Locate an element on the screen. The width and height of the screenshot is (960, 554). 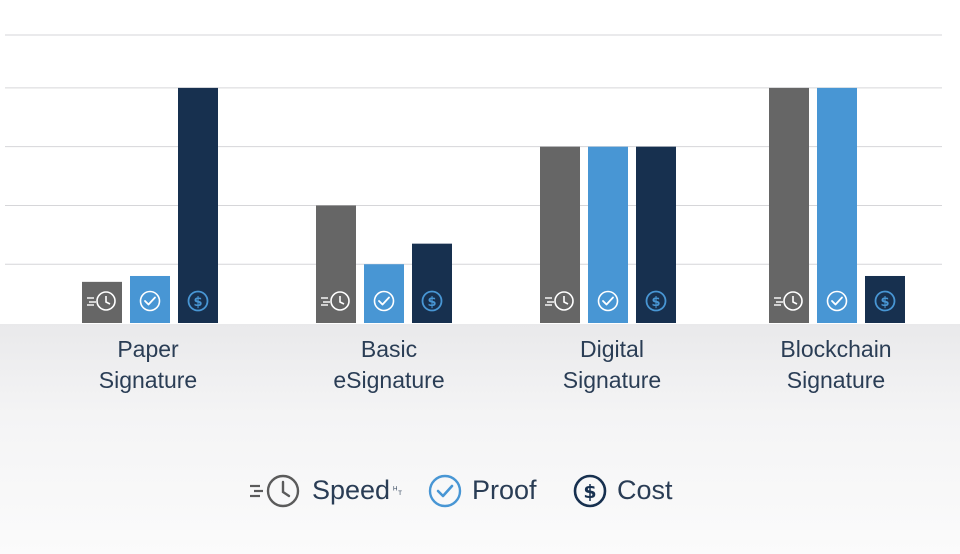
chart-legend: Speed␉ Proof $ Cost is located at coordinates (480, 490).